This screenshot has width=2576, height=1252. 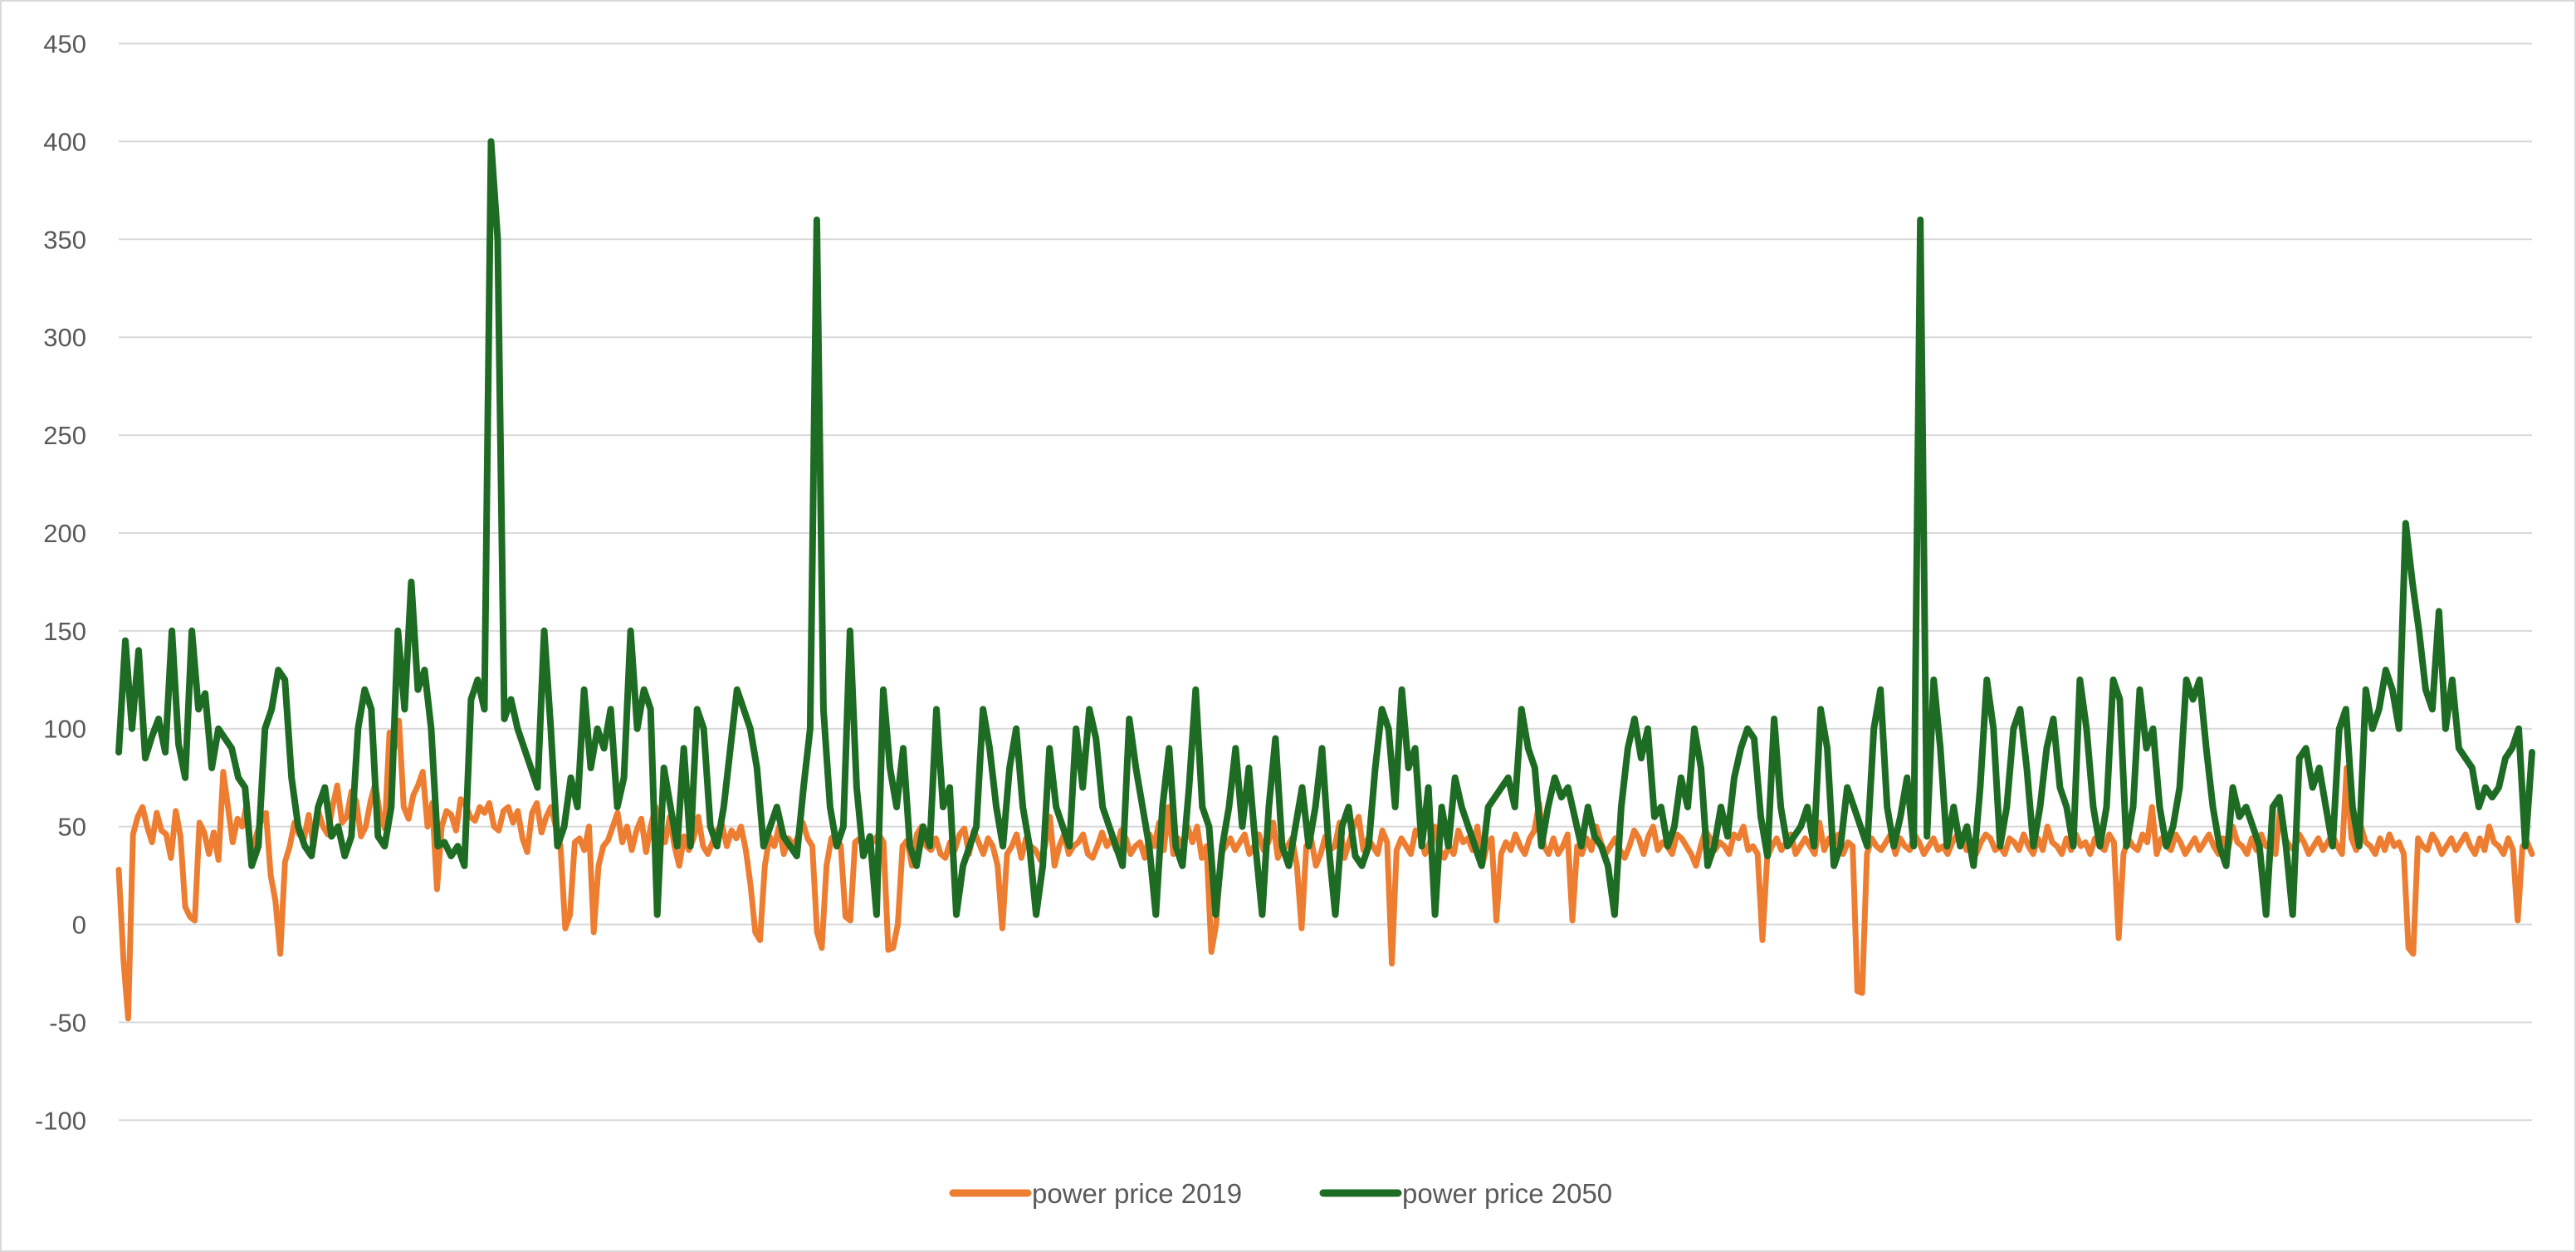 What do you see at coordinates (64, 729) in the screenshot?
I see `y-tick-label: 100` at bounding box center [64, 729].